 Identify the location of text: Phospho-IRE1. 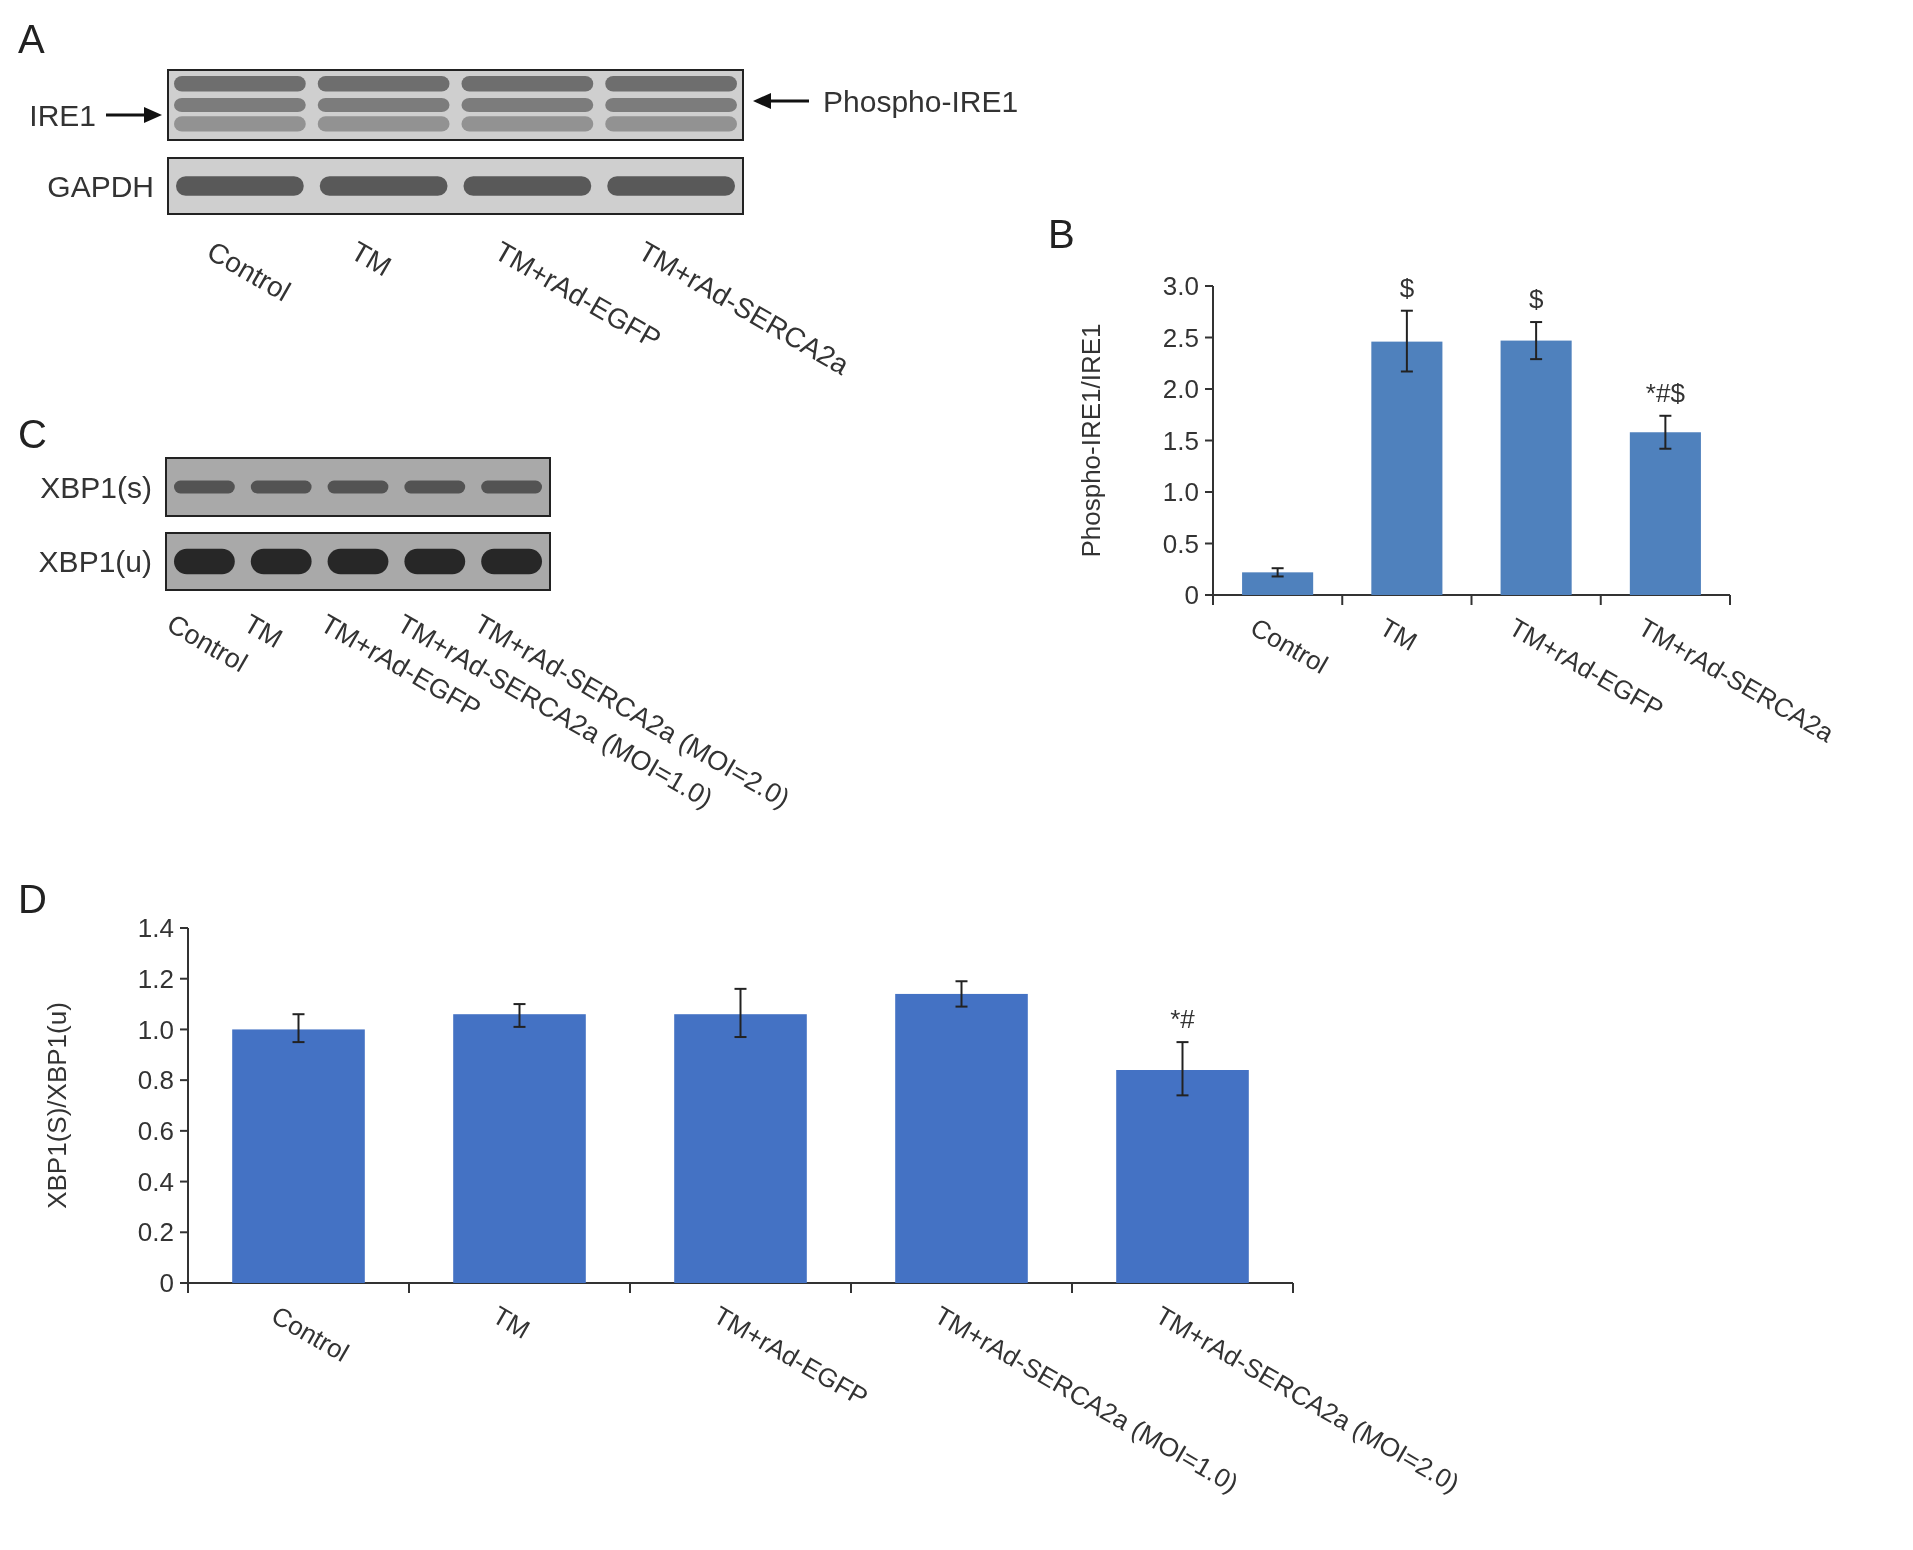
(921, 101).